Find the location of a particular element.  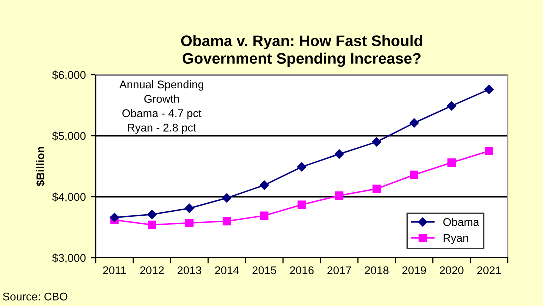

legend-label: Ryan is located at coordinates (456, 239).